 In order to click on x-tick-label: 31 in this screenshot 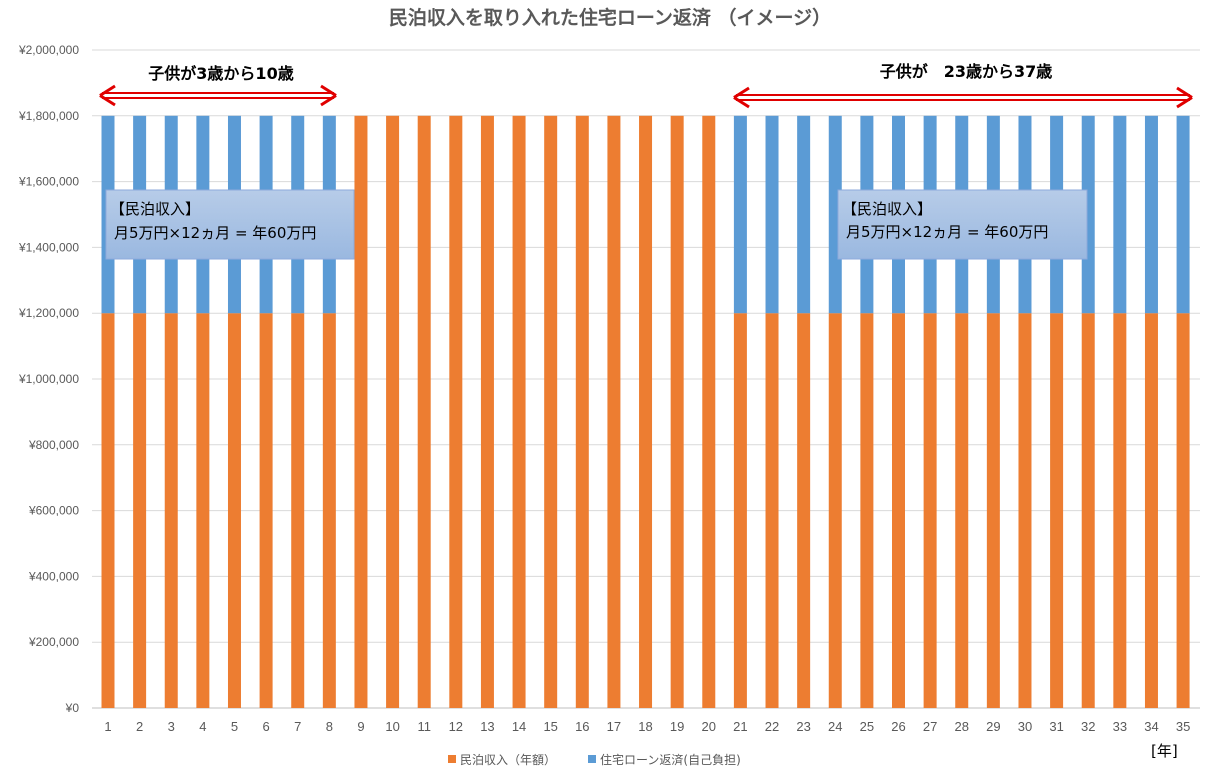, I will do `click(1056, 726)`.